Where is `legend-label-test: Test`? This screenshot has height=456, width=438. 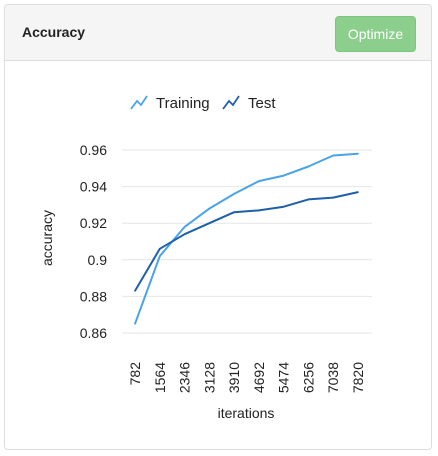 legend-label-test: Test is located at coordinates (262, 103).